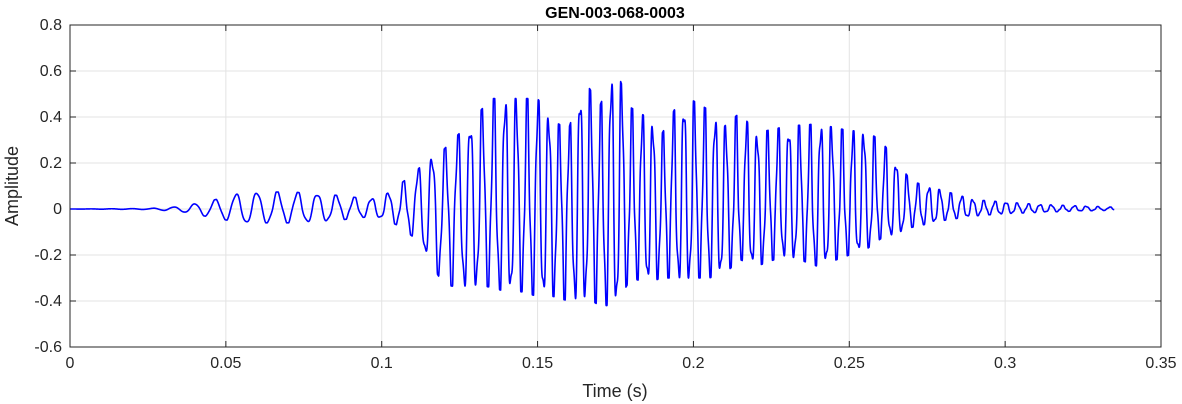 The image size is (1182, 404). Describe the element at coordinates (57, 209) in the screenshot. I see `y-tick-label: 0` at that location.